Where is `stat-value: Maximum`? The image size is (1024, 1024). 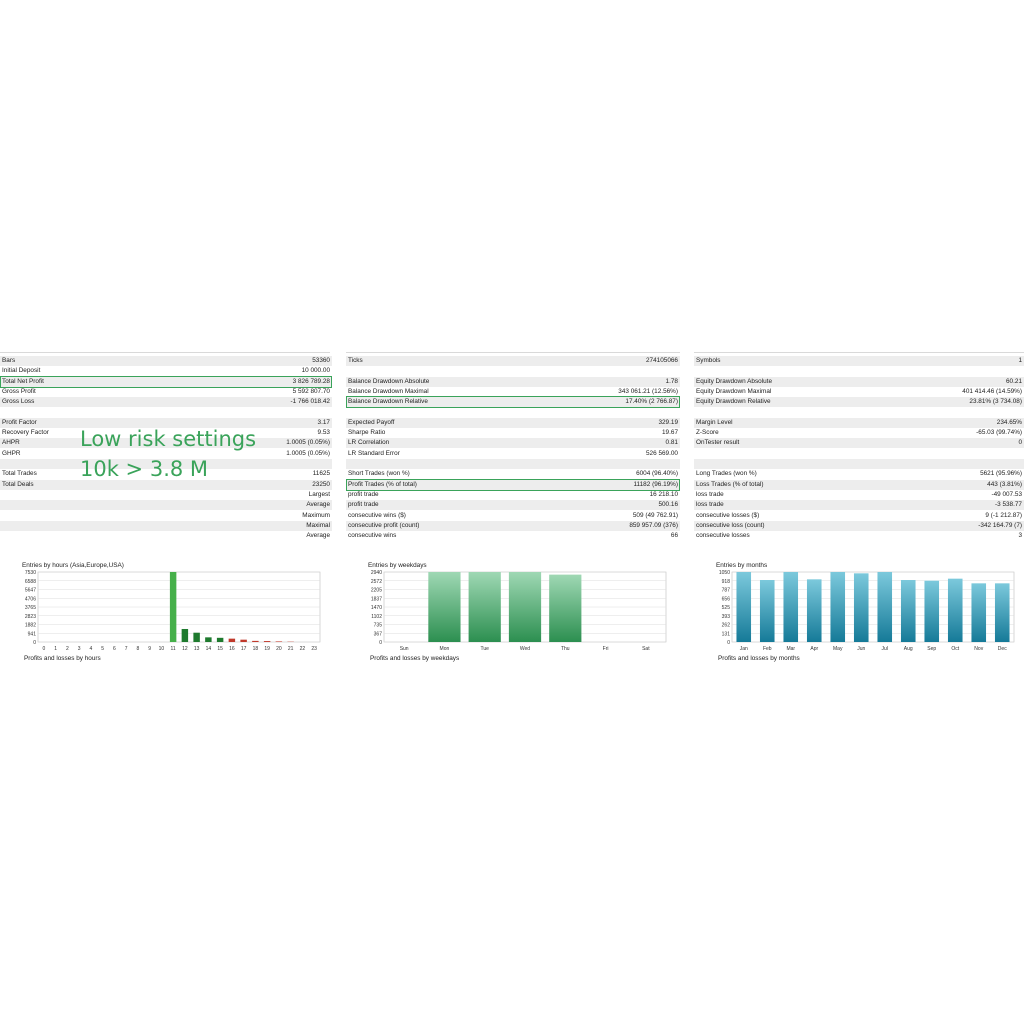 stat-value: Maximum is located at coordinates (316, 515).